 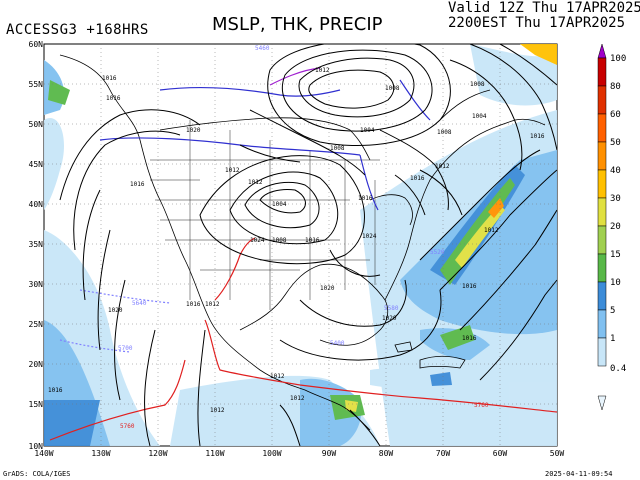 I want to click on colorbar-label: 80, so click(x=615, y=87).